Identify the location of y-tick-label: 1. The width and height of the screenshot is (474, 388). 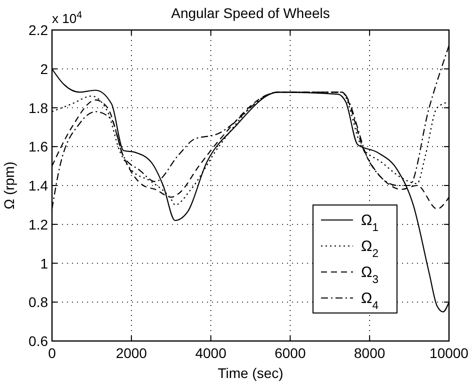
(44, 263).